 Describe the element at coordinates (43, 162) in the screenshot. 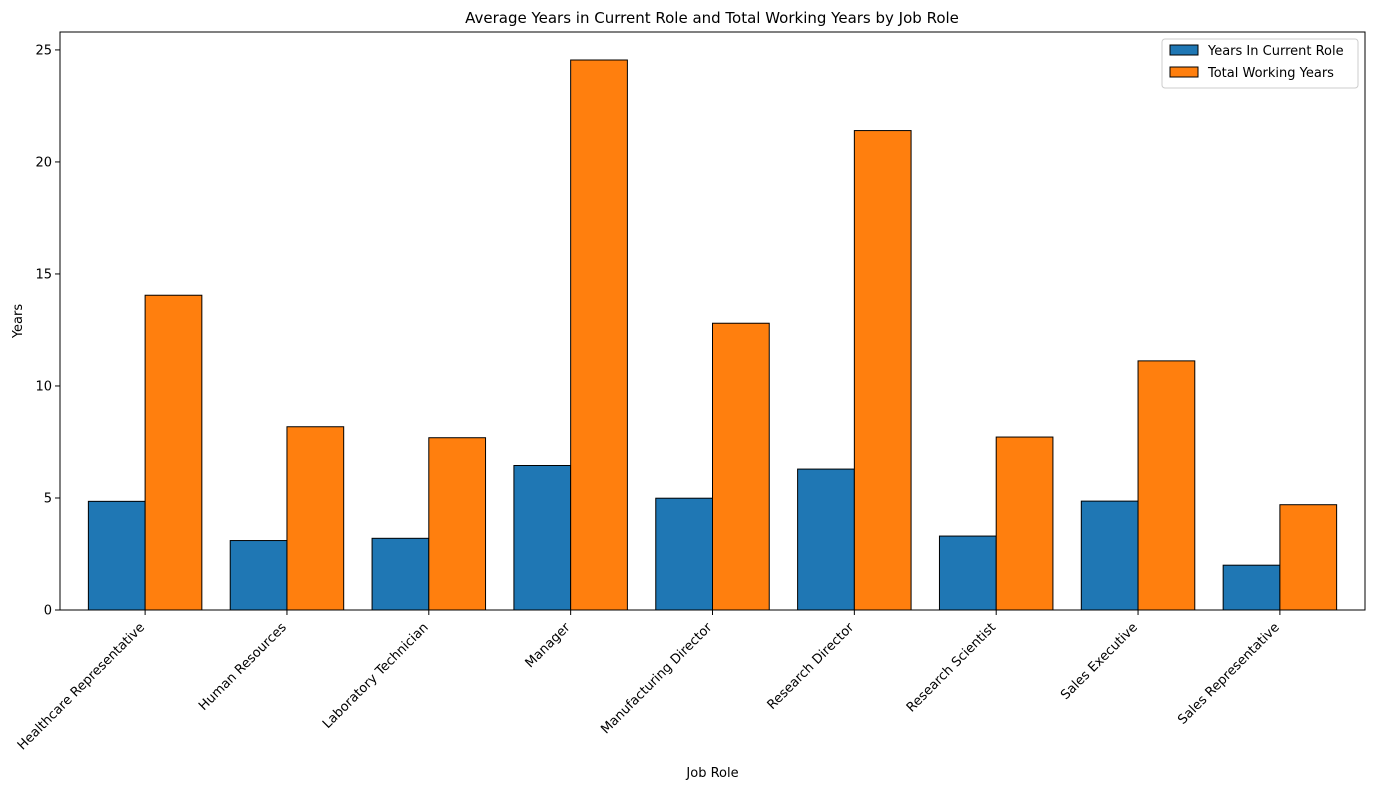

I see `y-tick-label: 20` at that location.